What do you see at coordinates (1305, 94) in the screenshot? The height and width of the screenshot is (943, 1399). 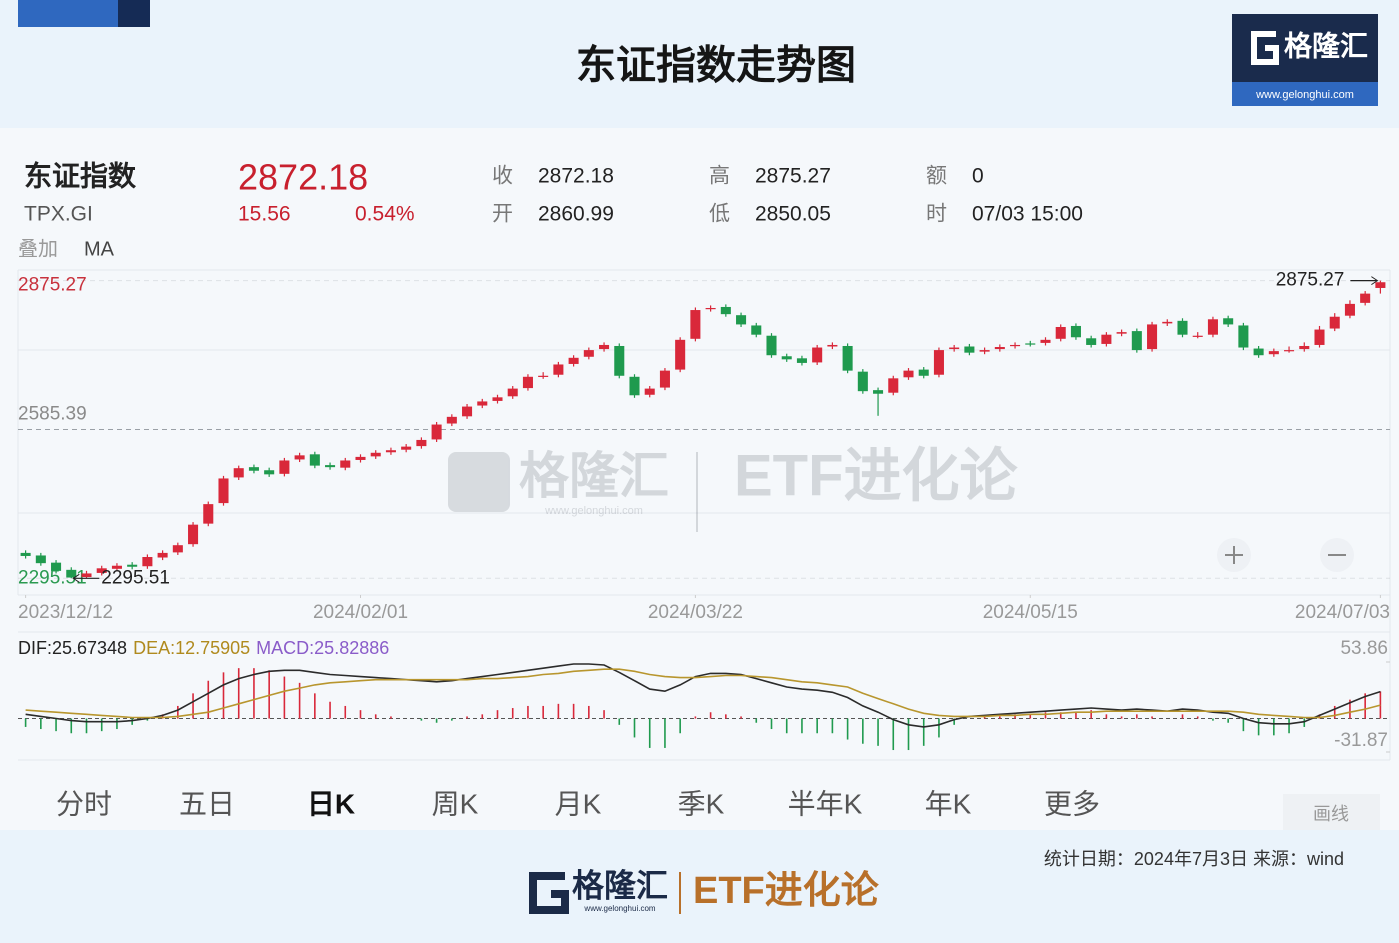 I see `logo-strip` at bounding box center [1305, 94].